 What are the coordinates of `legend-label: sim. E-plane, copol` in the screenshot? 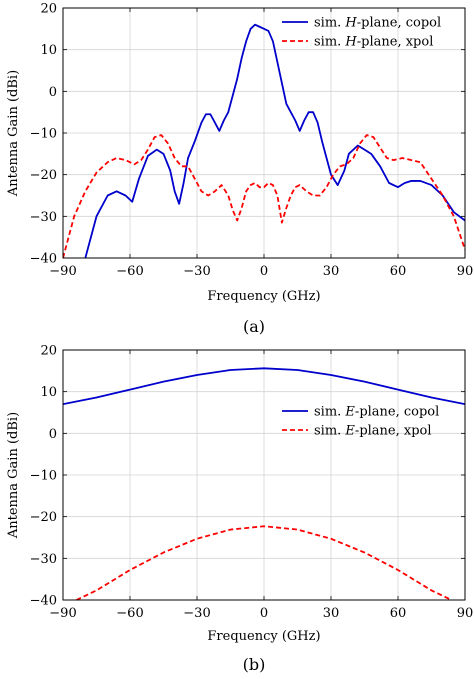 It's located at (376, 412).